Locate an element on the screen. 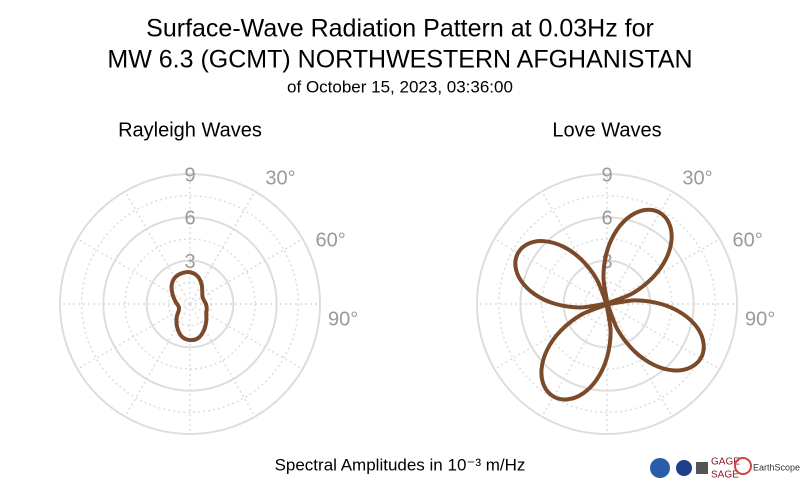  chart-title: Love Waves is located at coordinates (606, 130).